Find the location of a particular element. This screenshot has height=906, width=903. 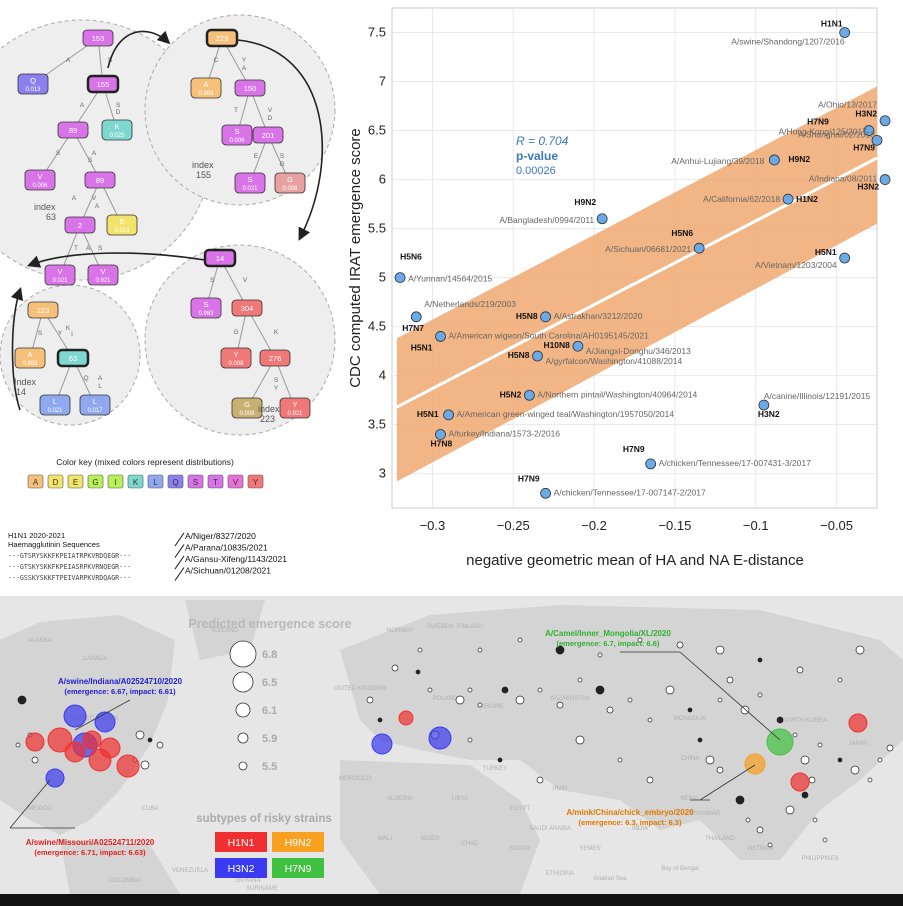

tree-node-p4_s: S 0.983 is located at coordinates (206, 308).